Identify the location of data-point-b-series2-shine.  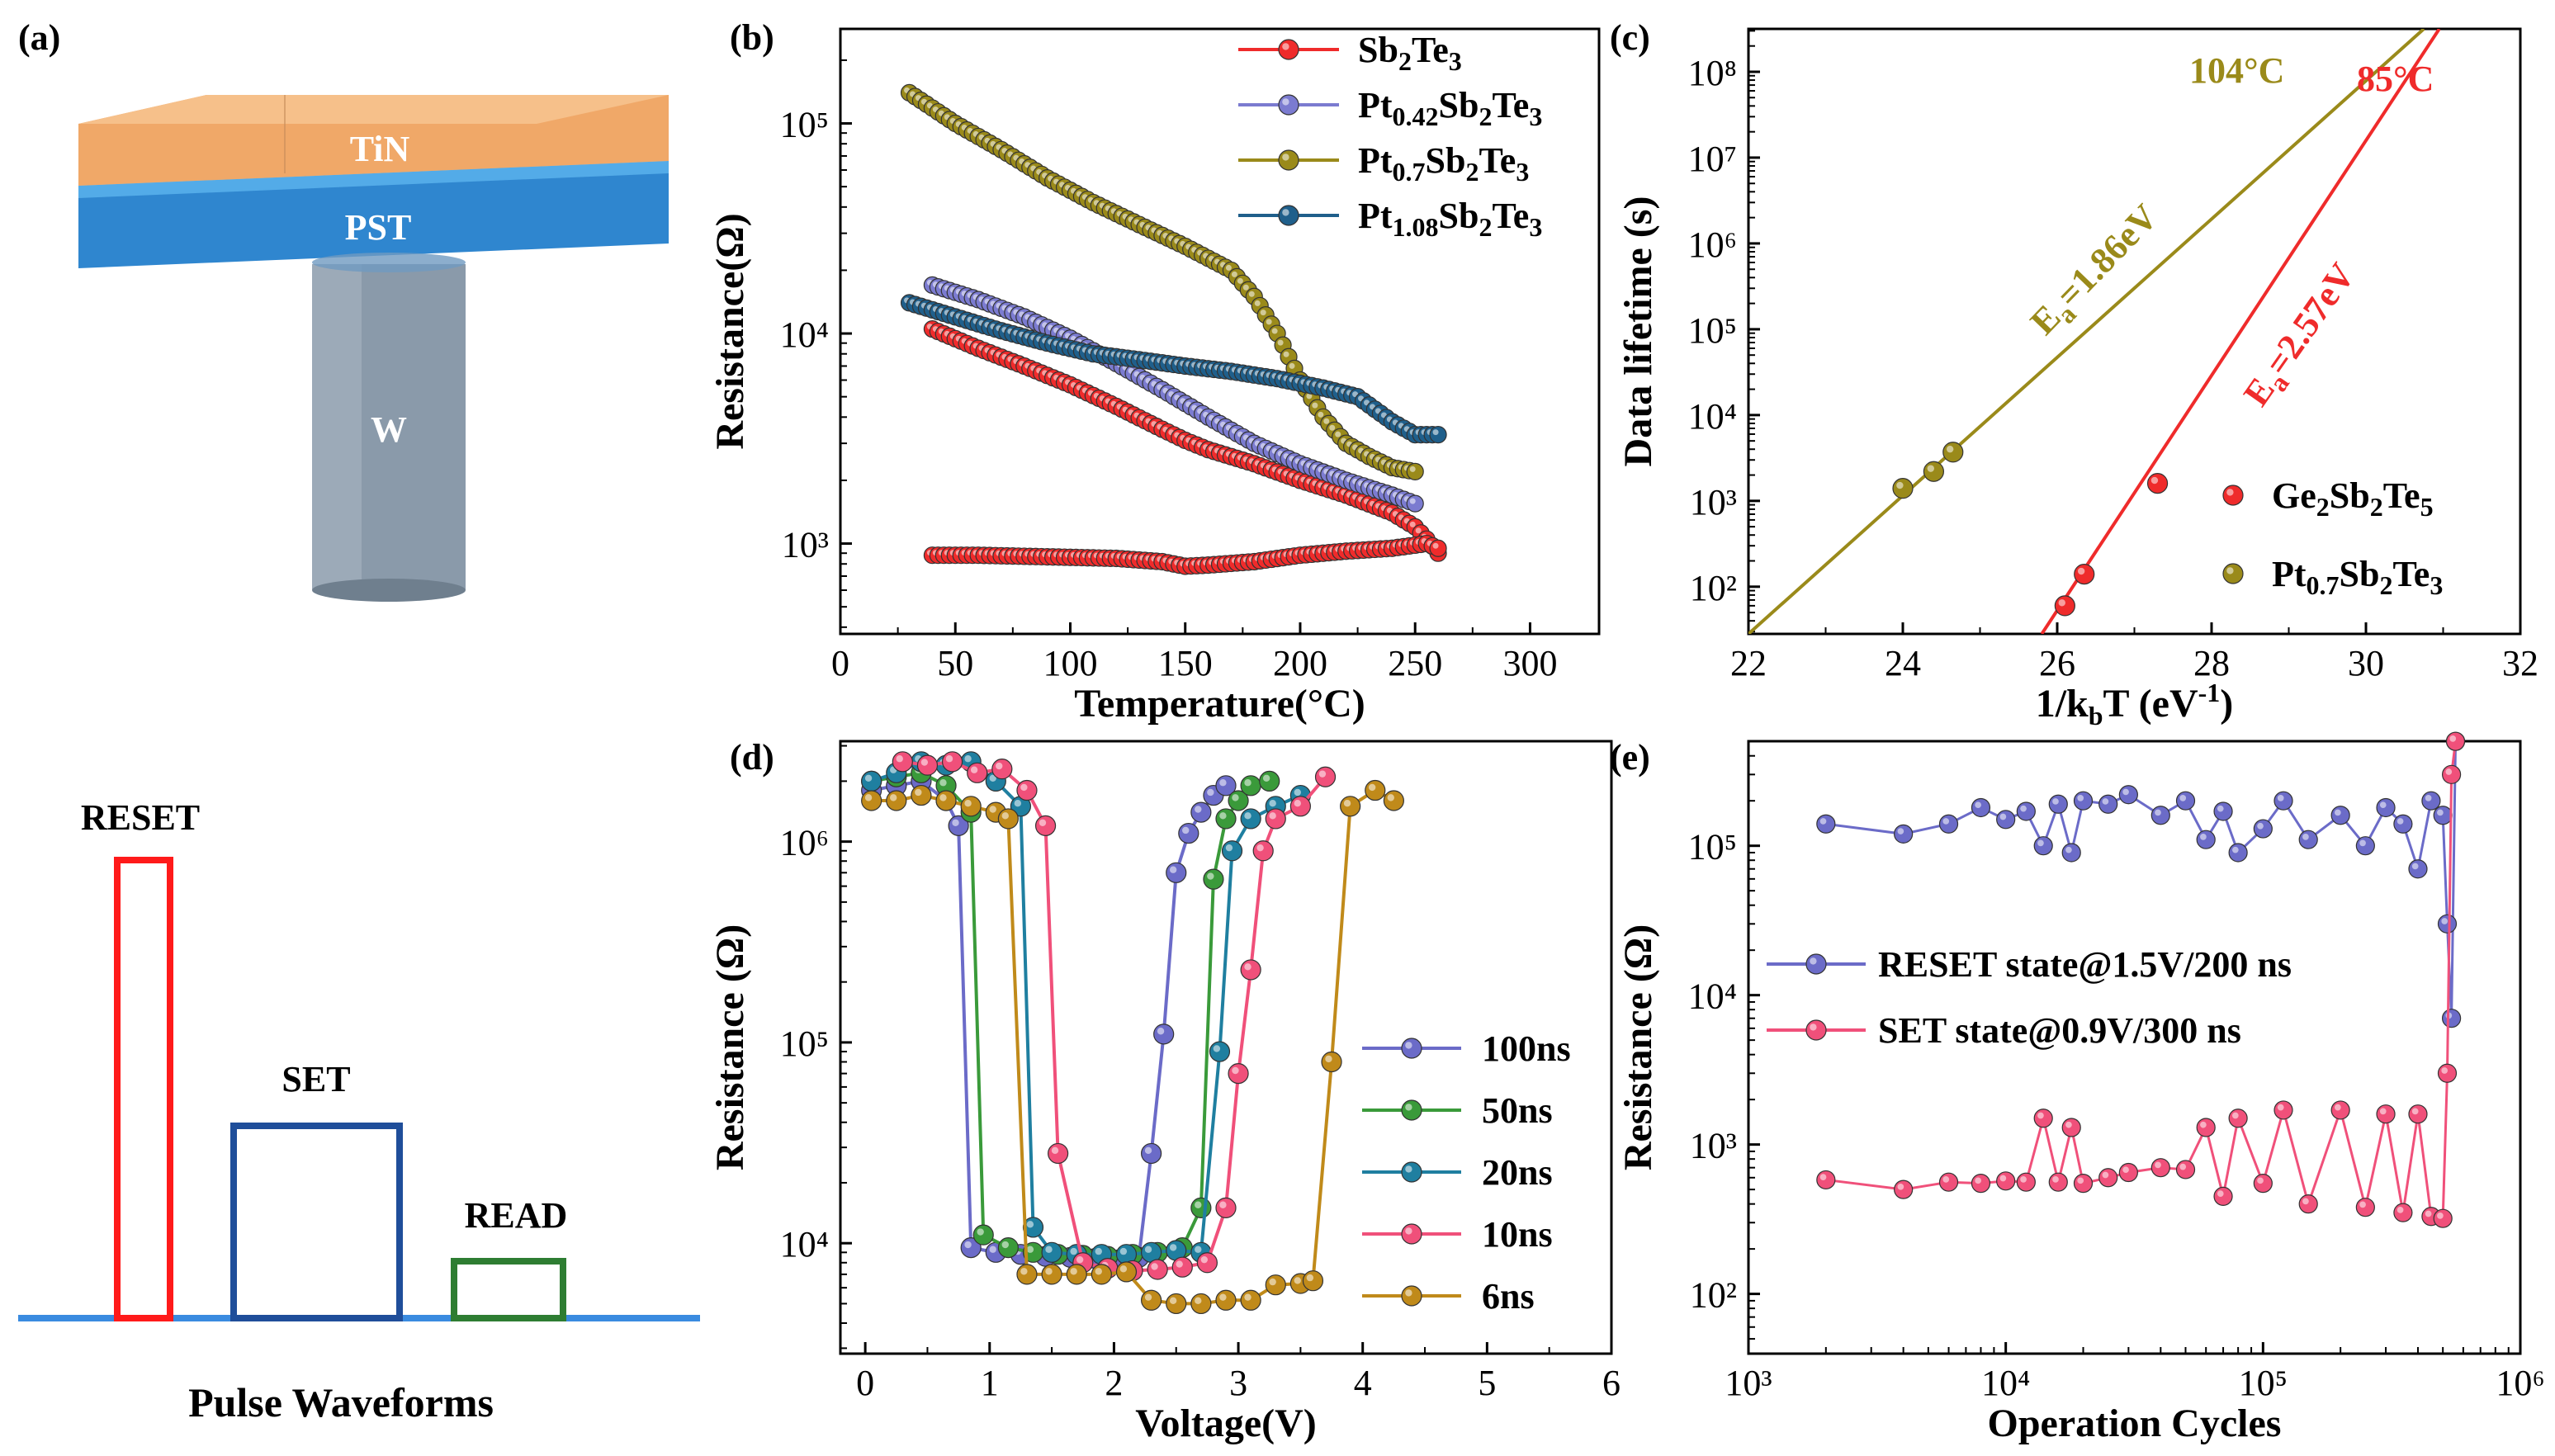
(1412, 501).